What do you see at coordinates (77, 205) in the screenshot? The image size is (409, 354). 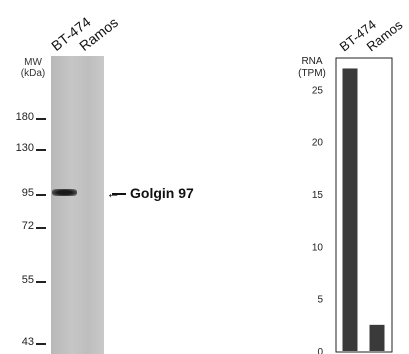 I see `western-blot-image` at bounding box center [77, 205].